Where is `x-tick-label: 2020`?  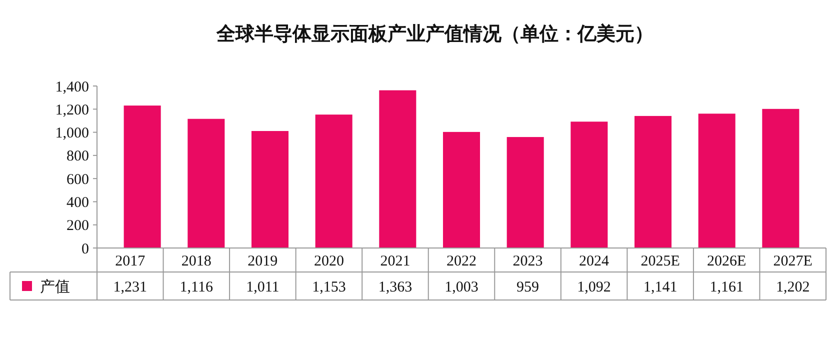 x-tick-label: 2020 is located at coordinates (329, 261).